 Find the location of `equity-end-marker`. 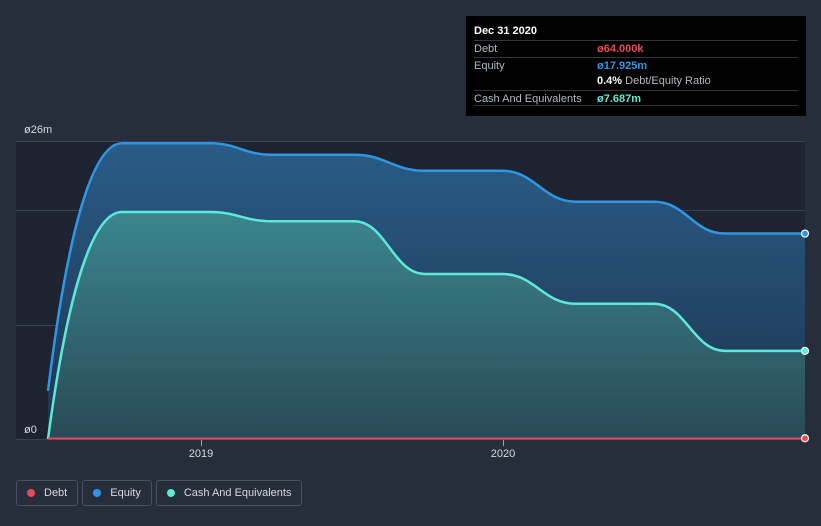

equity-end-marker is located at coordinates (805, 233).